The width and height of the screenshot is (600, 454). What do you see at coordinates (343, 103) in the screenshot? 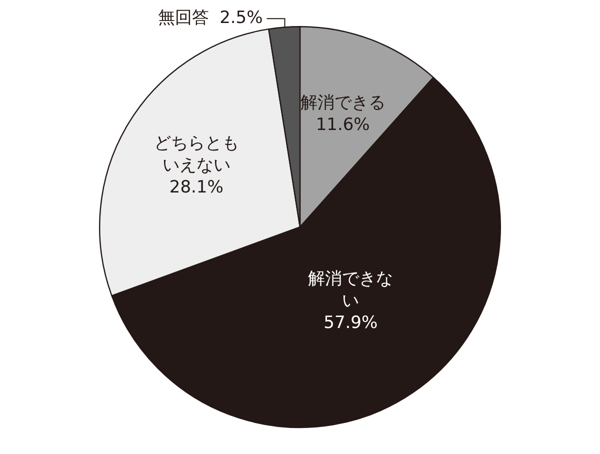
I see `slice-label: 解消できる` at bounding box center [343, 103].